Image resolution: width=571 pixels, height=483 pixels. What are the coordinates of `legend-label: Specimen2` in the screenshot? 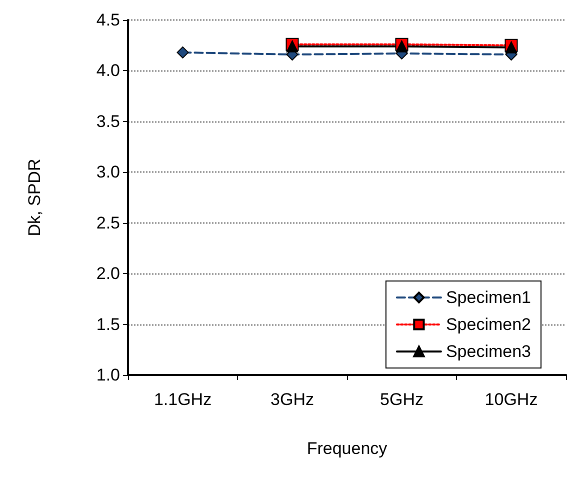 It's located at (489, 324).